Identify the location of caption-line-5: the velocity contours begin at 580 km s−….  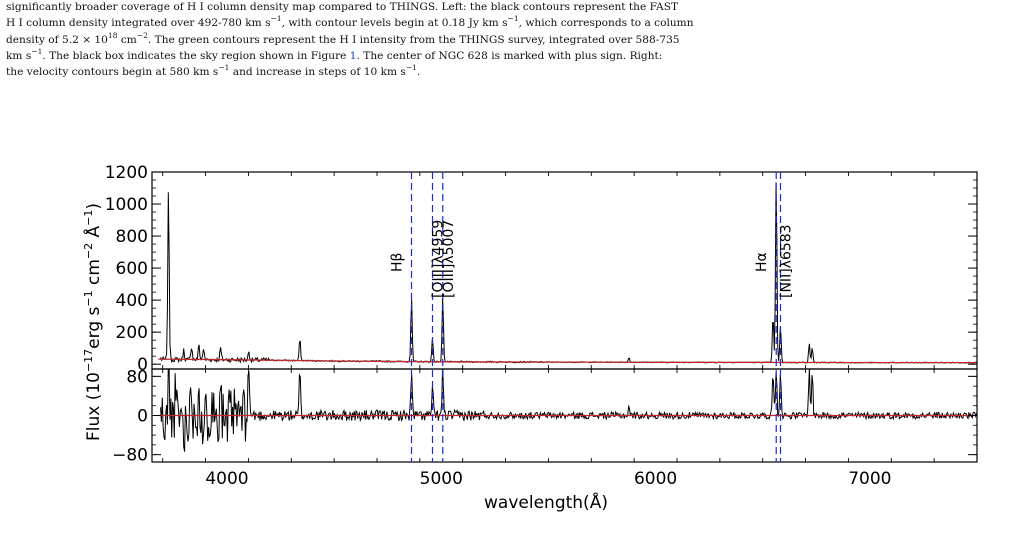
(213, 71).